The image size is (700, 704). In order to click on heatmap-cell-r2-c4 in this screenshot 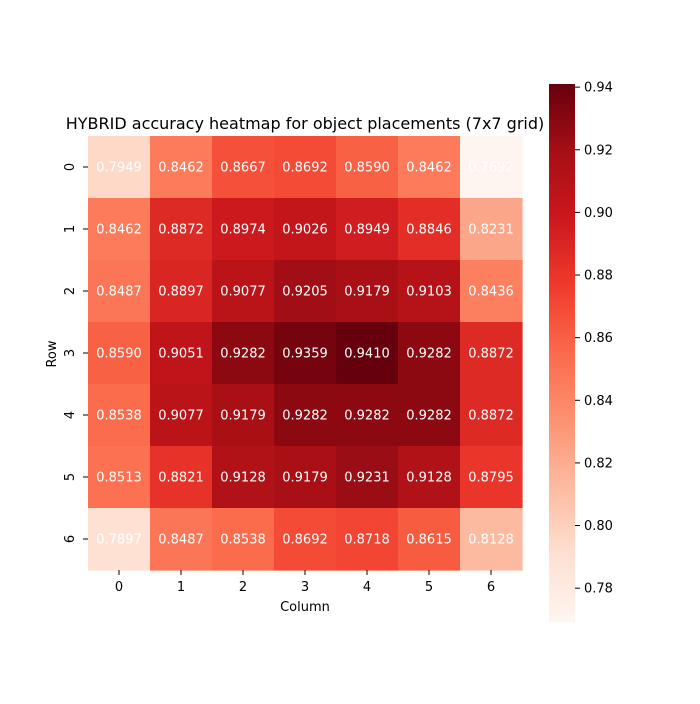, I will do `click(367, 291)`.